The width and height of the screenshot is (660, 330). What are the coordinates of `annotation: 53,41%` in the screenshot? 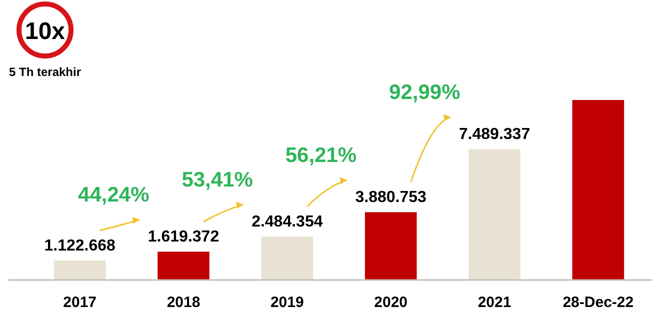 It's located at (218, 180).